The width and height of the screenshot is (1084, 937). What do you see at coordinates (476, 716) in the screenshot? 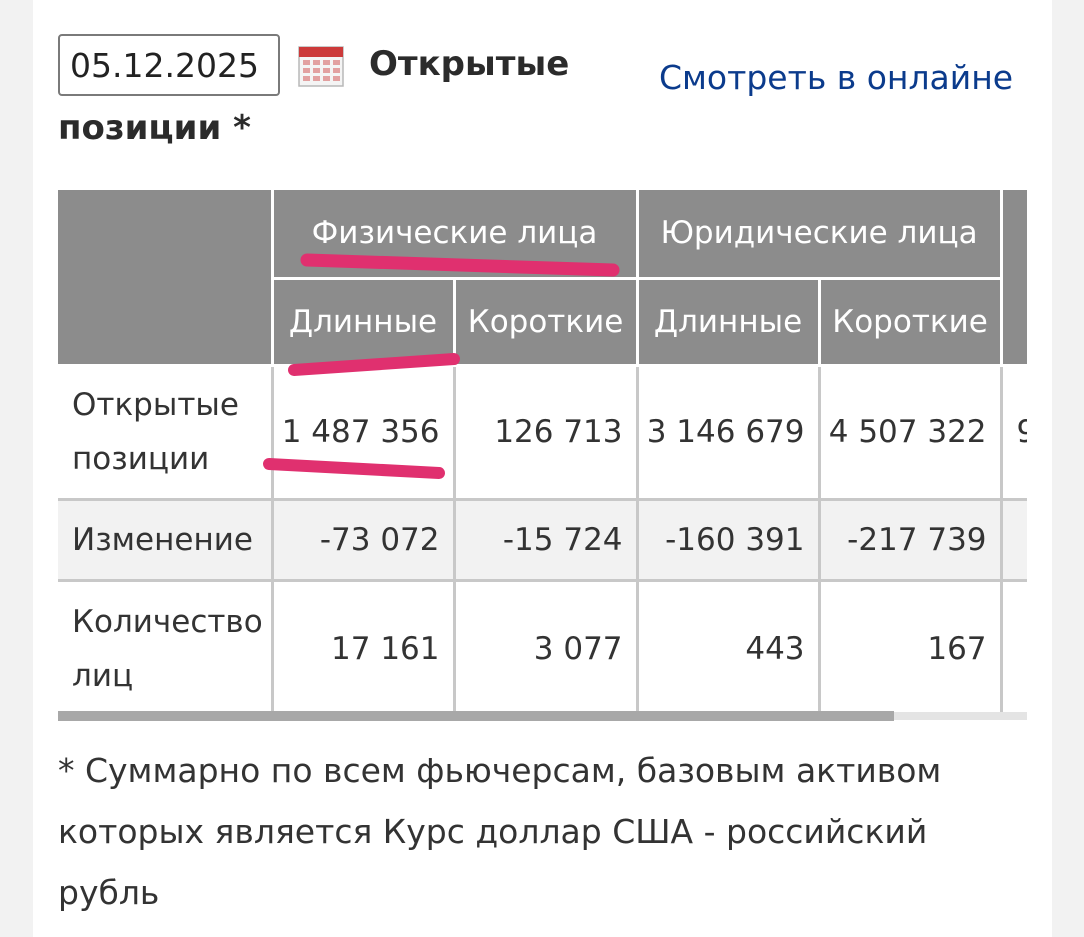
I see `horizontal-scrollbar-thumb` at bounding box center [476, 716].